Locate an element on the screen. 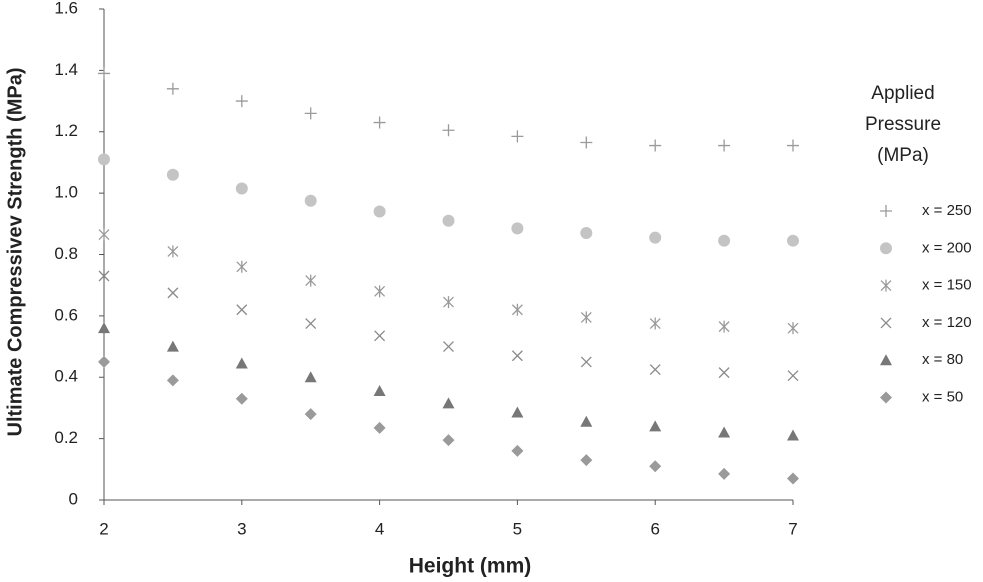  x-tick-label: 3 is located at coordinates (241, 528).